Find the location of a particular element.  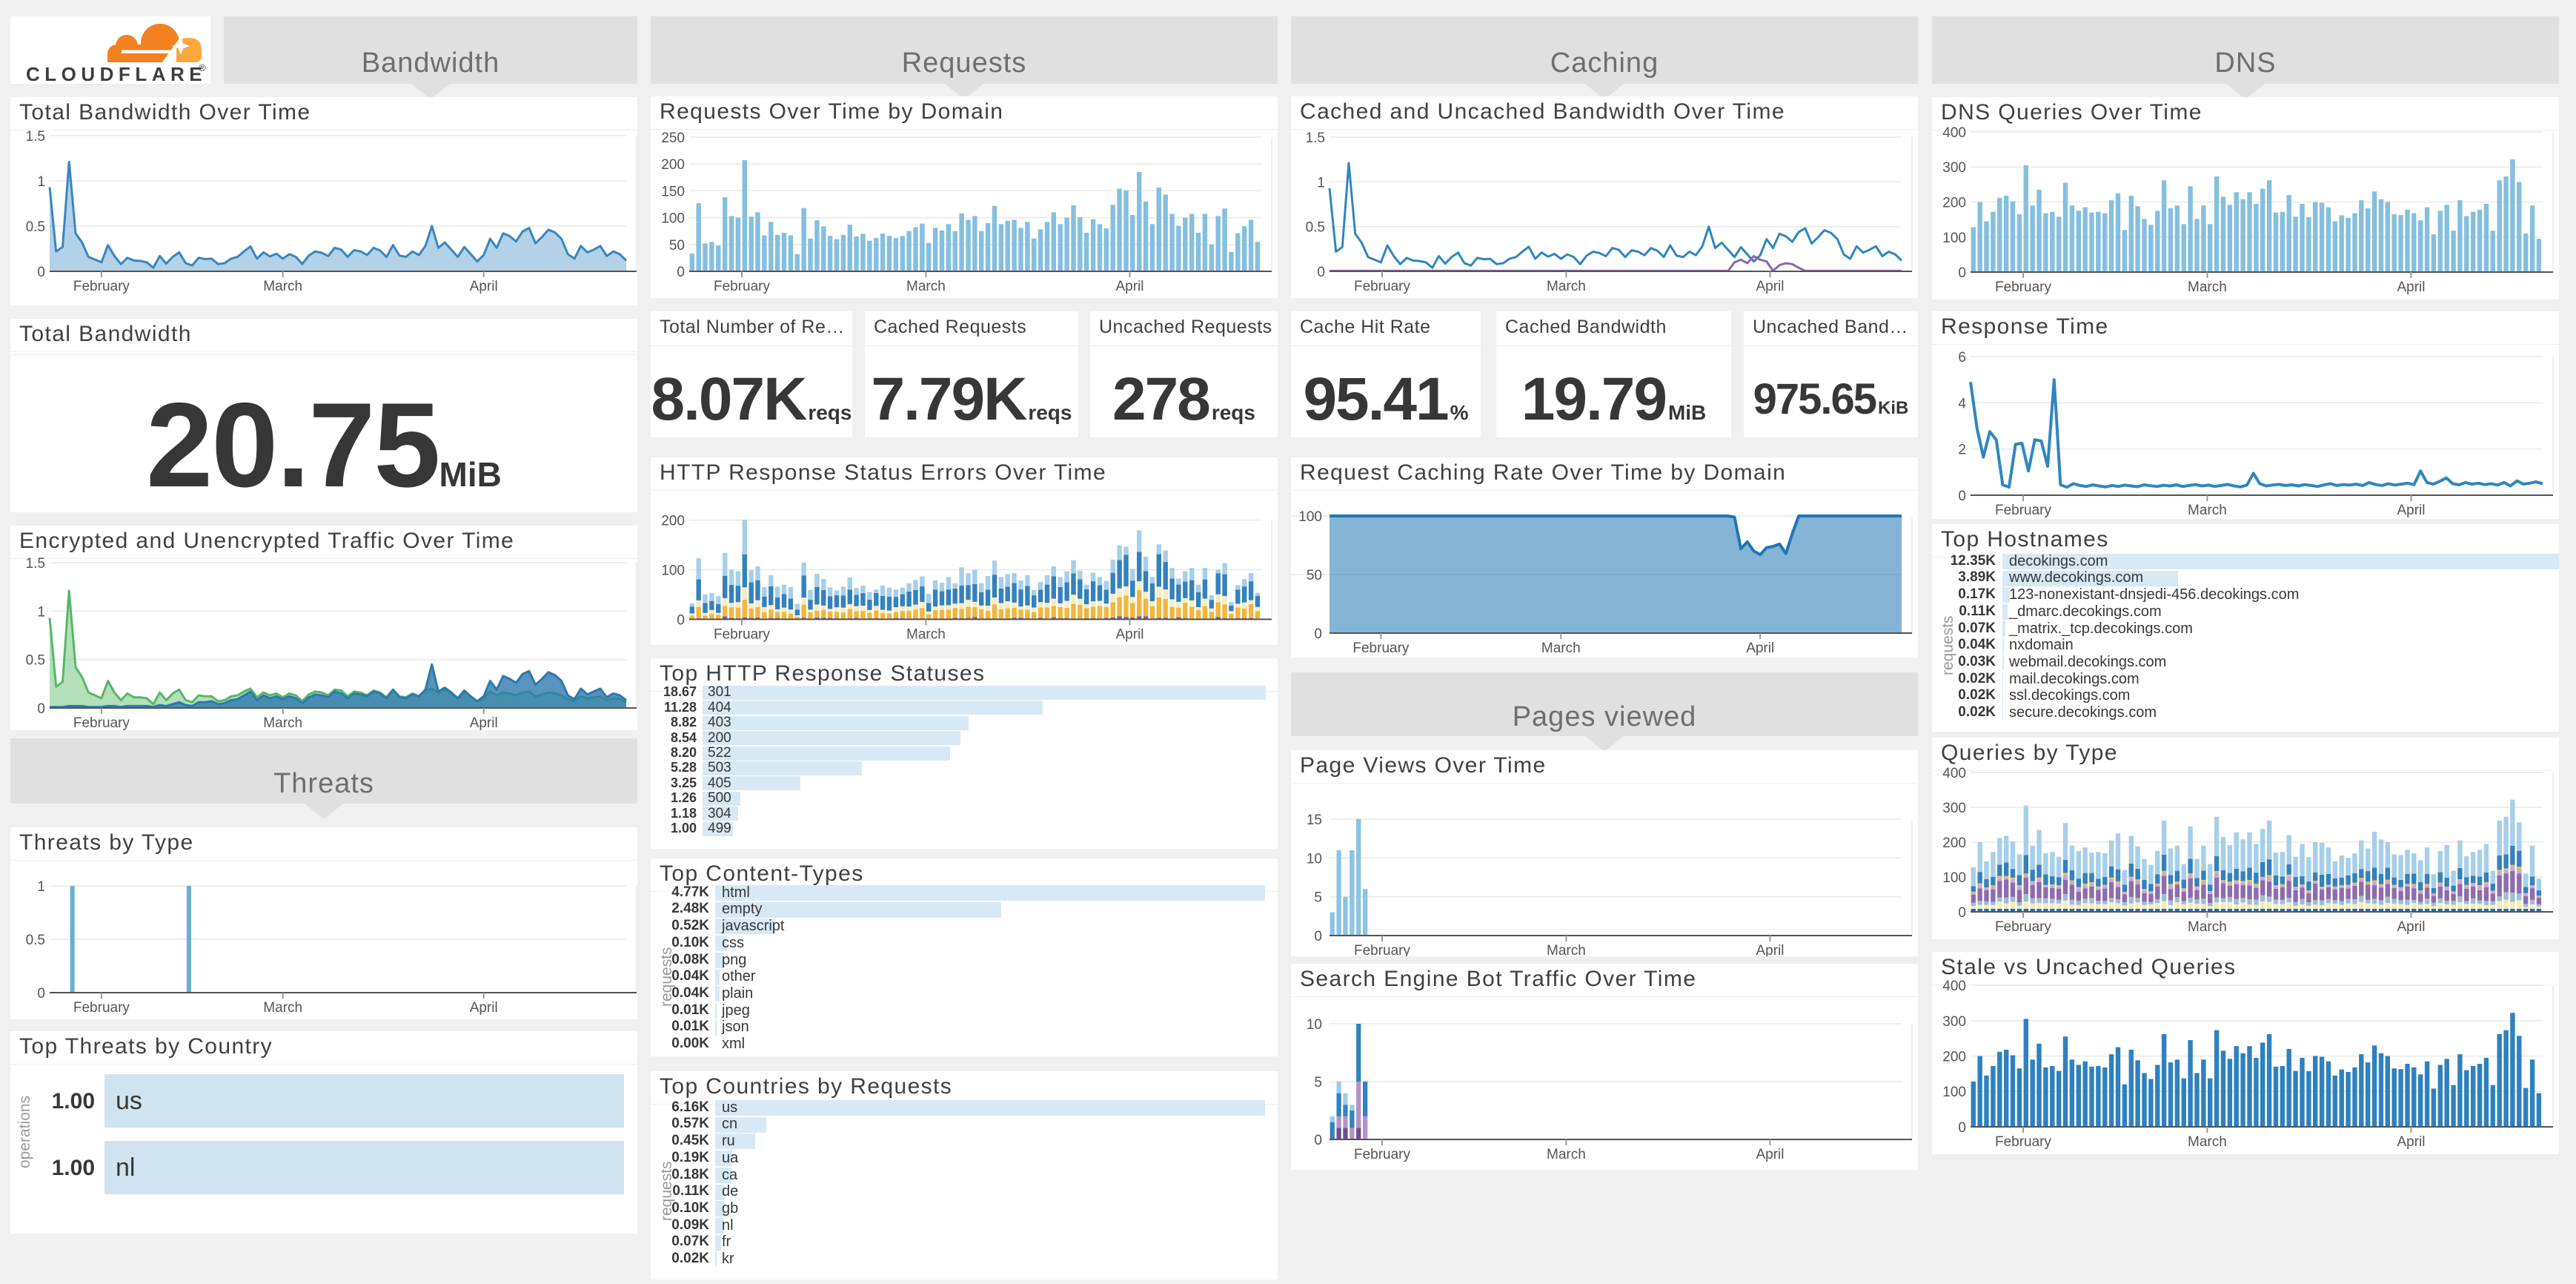

svg-text: CLOUDFLARE is located at coordinates (116, 73).